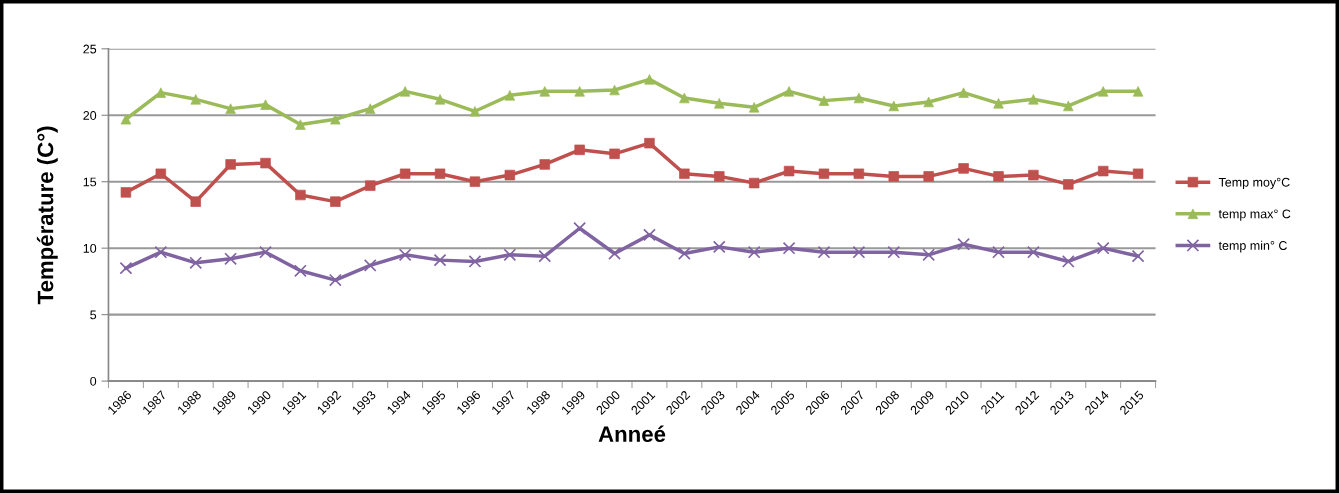  What do you see at coordinates (632, 433) in the screenshot?
I see `x-axis-title: Anneé` at bounding box center [632, 433].